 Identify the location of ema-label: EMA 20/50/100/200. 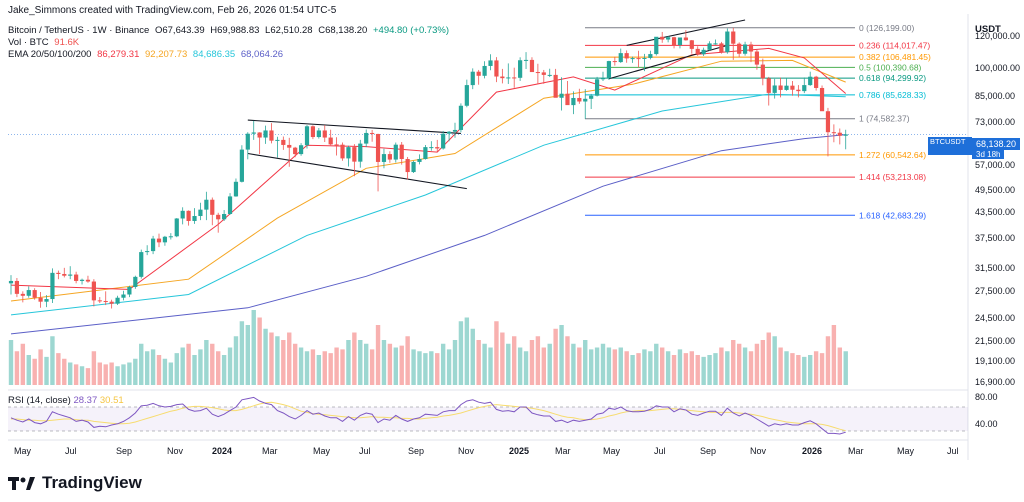
(50, 54).